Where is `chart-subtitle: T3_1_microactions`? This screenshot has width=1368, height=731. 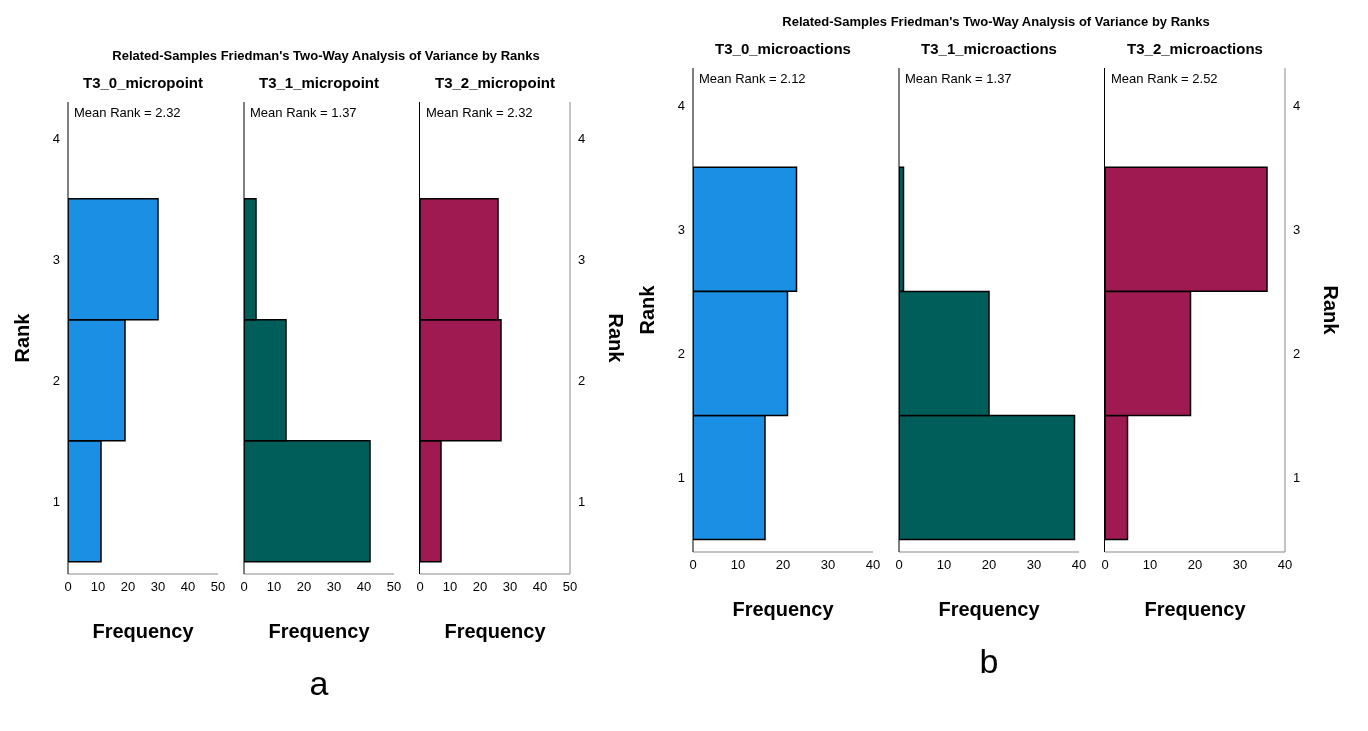
chart-subtitle: T3_1_microactions is located at coordinates (989, 49).